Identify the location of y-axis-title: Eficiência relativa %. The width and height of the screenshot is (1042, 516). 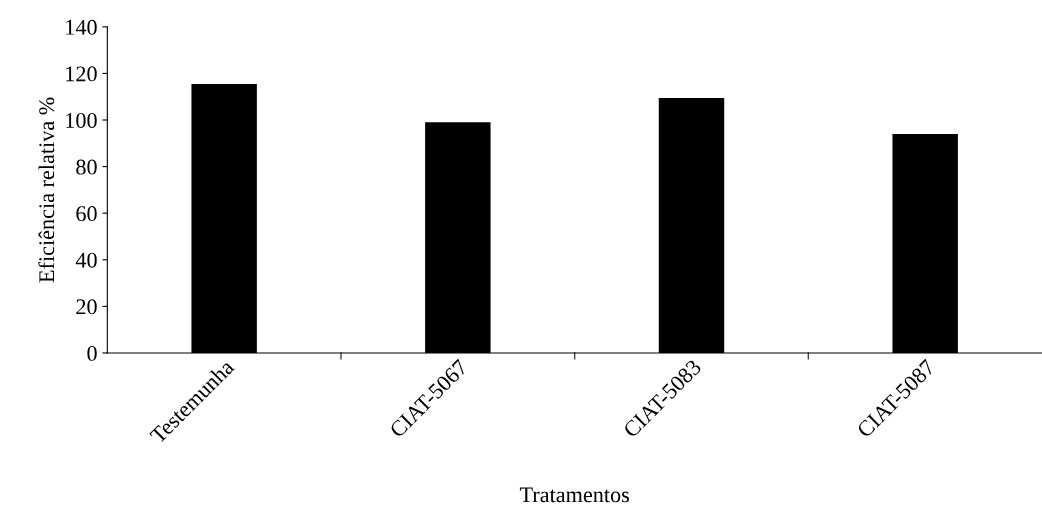
(46, 190).